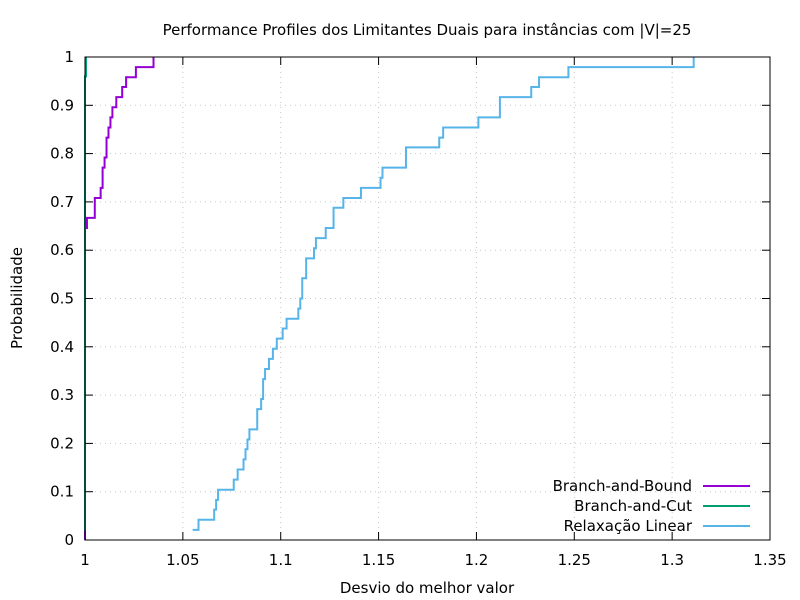 Image resolution: width=800 pixels, height=600 pixels. What do you see at coordinates (633, 506) in the screenshot?
I see `legend-label-branch-and-cut: Branch-and-Cut` at bounding box center [633, 506].